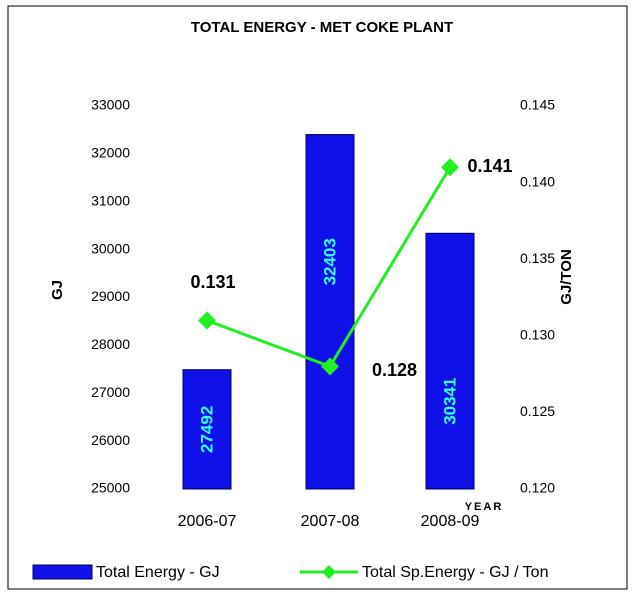 The width and height of the screenshot is (635, 599). I want to click on x-tick-label: 2008-09, so click(450, 521).